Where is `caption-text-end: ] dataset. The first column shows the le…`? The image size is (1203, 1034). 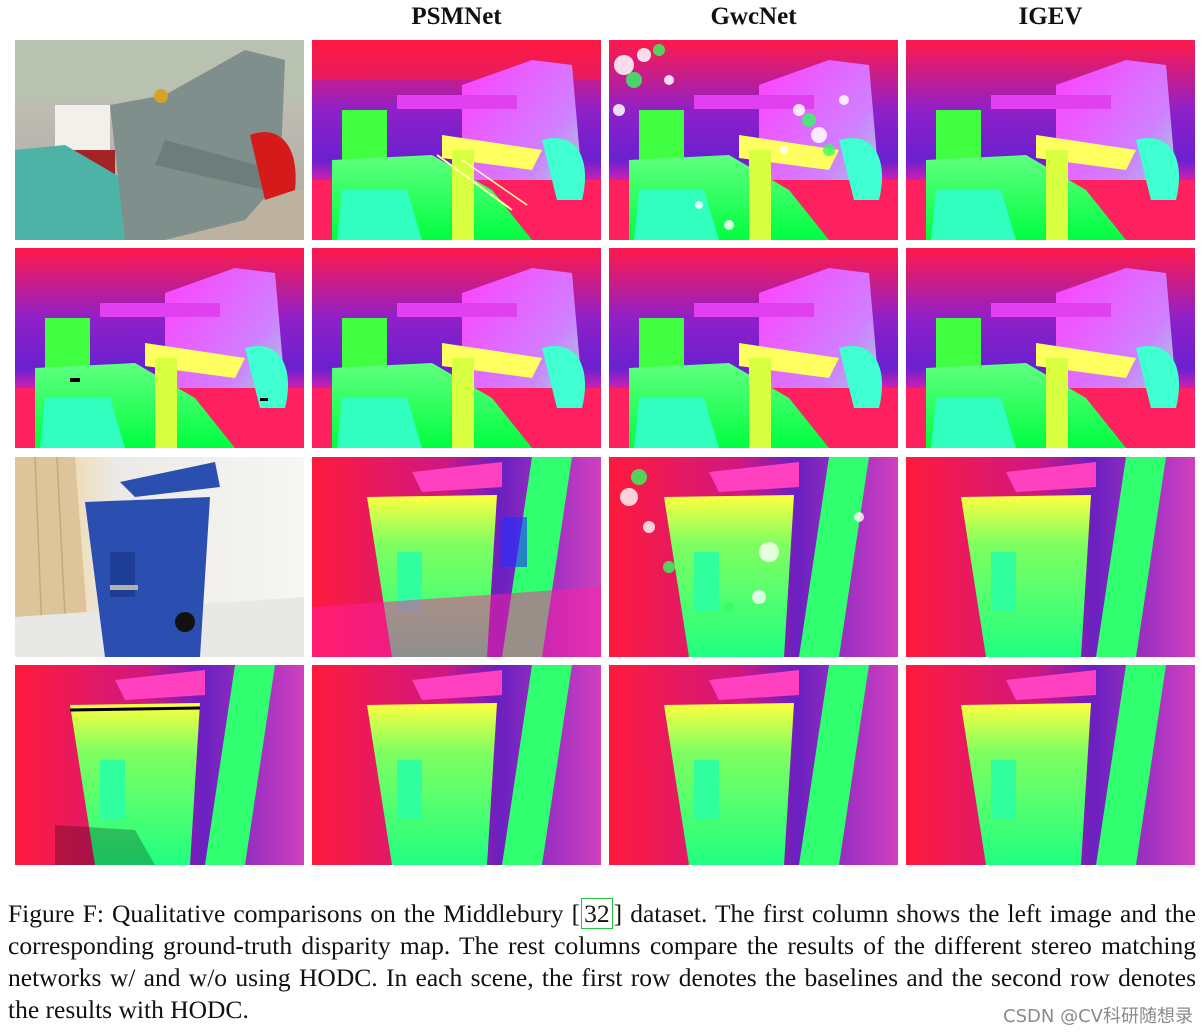 caption-text-end: ] dataset. The first column shows the le… is located at coordinates (602, 961).